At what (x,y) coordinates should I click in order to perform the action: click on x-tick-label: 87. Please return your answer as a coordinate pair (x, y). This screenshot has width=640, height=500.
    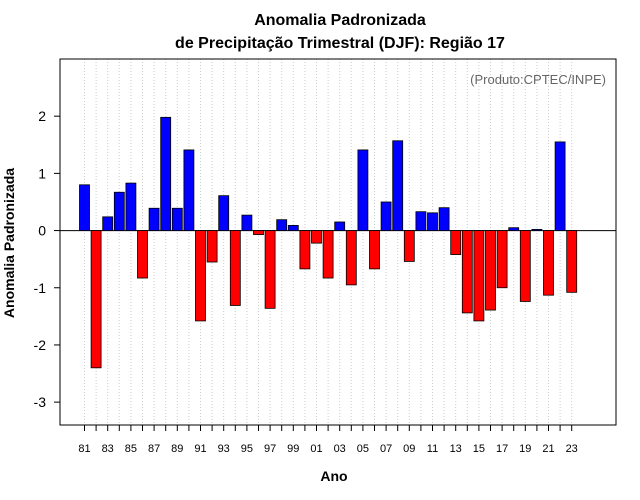
    Looking at the image, I should click on (154, 449).